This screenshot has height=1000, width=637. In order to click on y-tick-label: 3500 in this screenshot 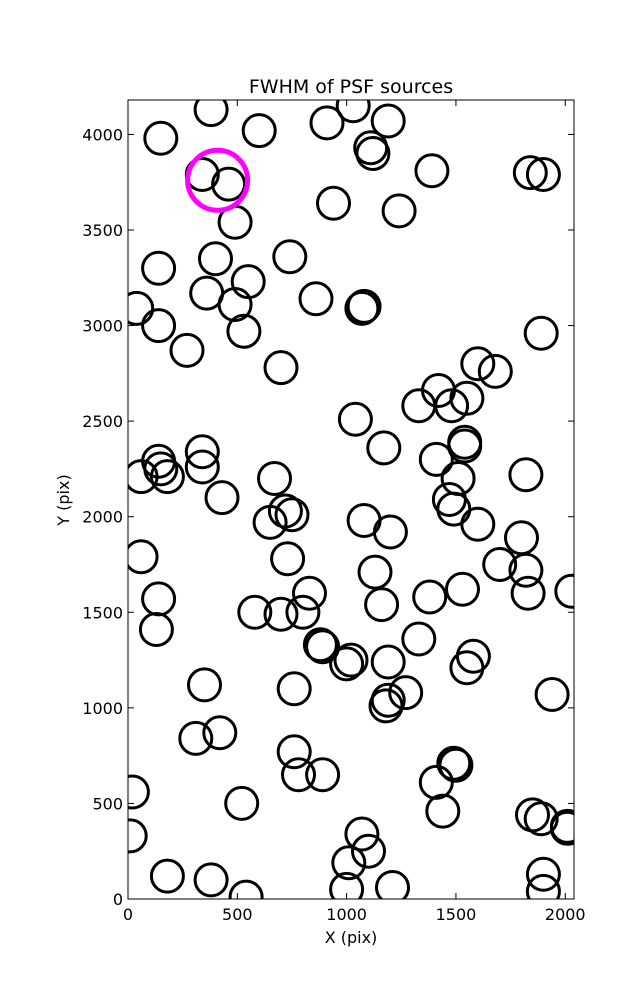, I will do `click(102, 230)`.